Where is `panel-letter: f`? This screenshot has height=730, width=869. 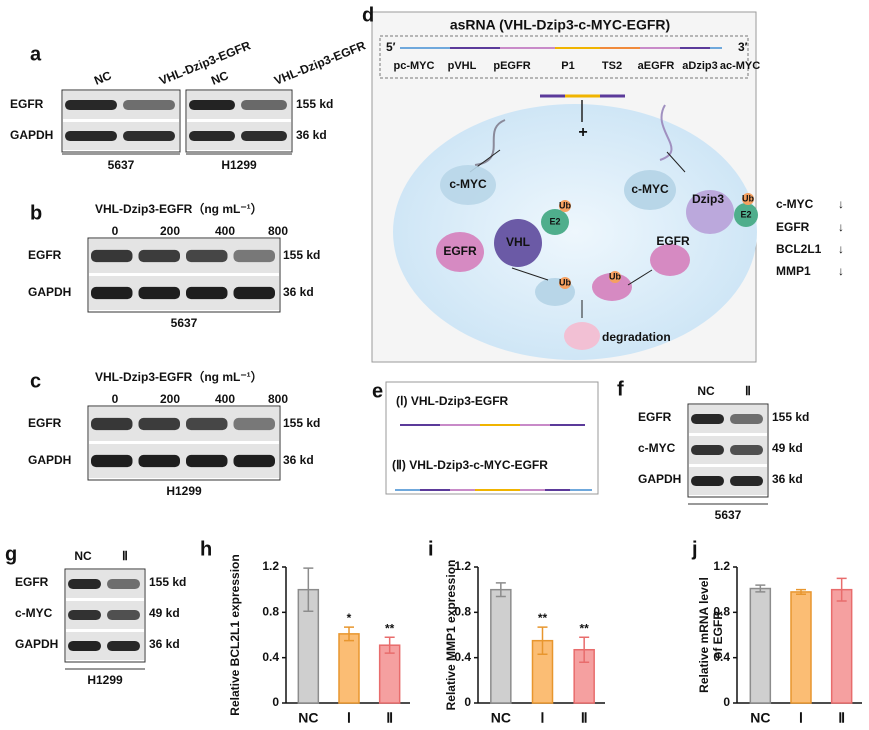
panel-letter: f is located at coordinates (620, 389).